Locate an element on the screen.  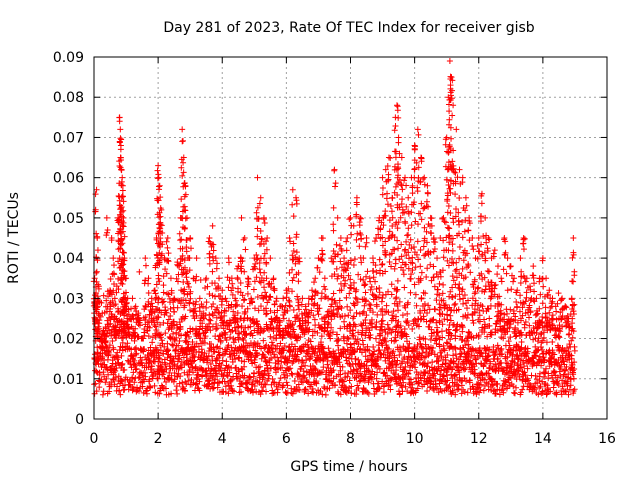
x-tick-label: 0 is located at coordinates (94, 439).